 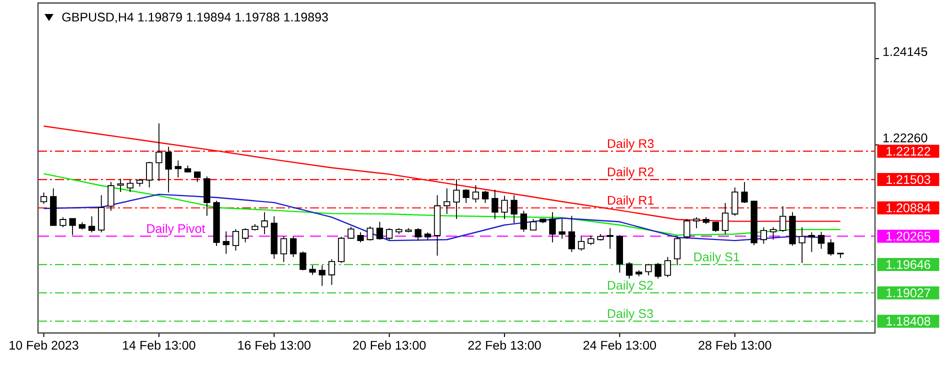 What do you see at coordinates (735, 345) in the screenshot?
I see `x-tick-label: 28 Feb 13:00` at bounding box center [735, 345].